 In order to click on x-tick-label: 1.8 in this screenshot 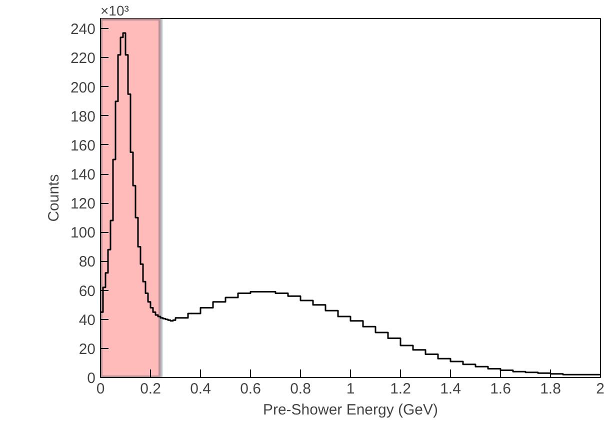, I will do `click(550, 389)`.